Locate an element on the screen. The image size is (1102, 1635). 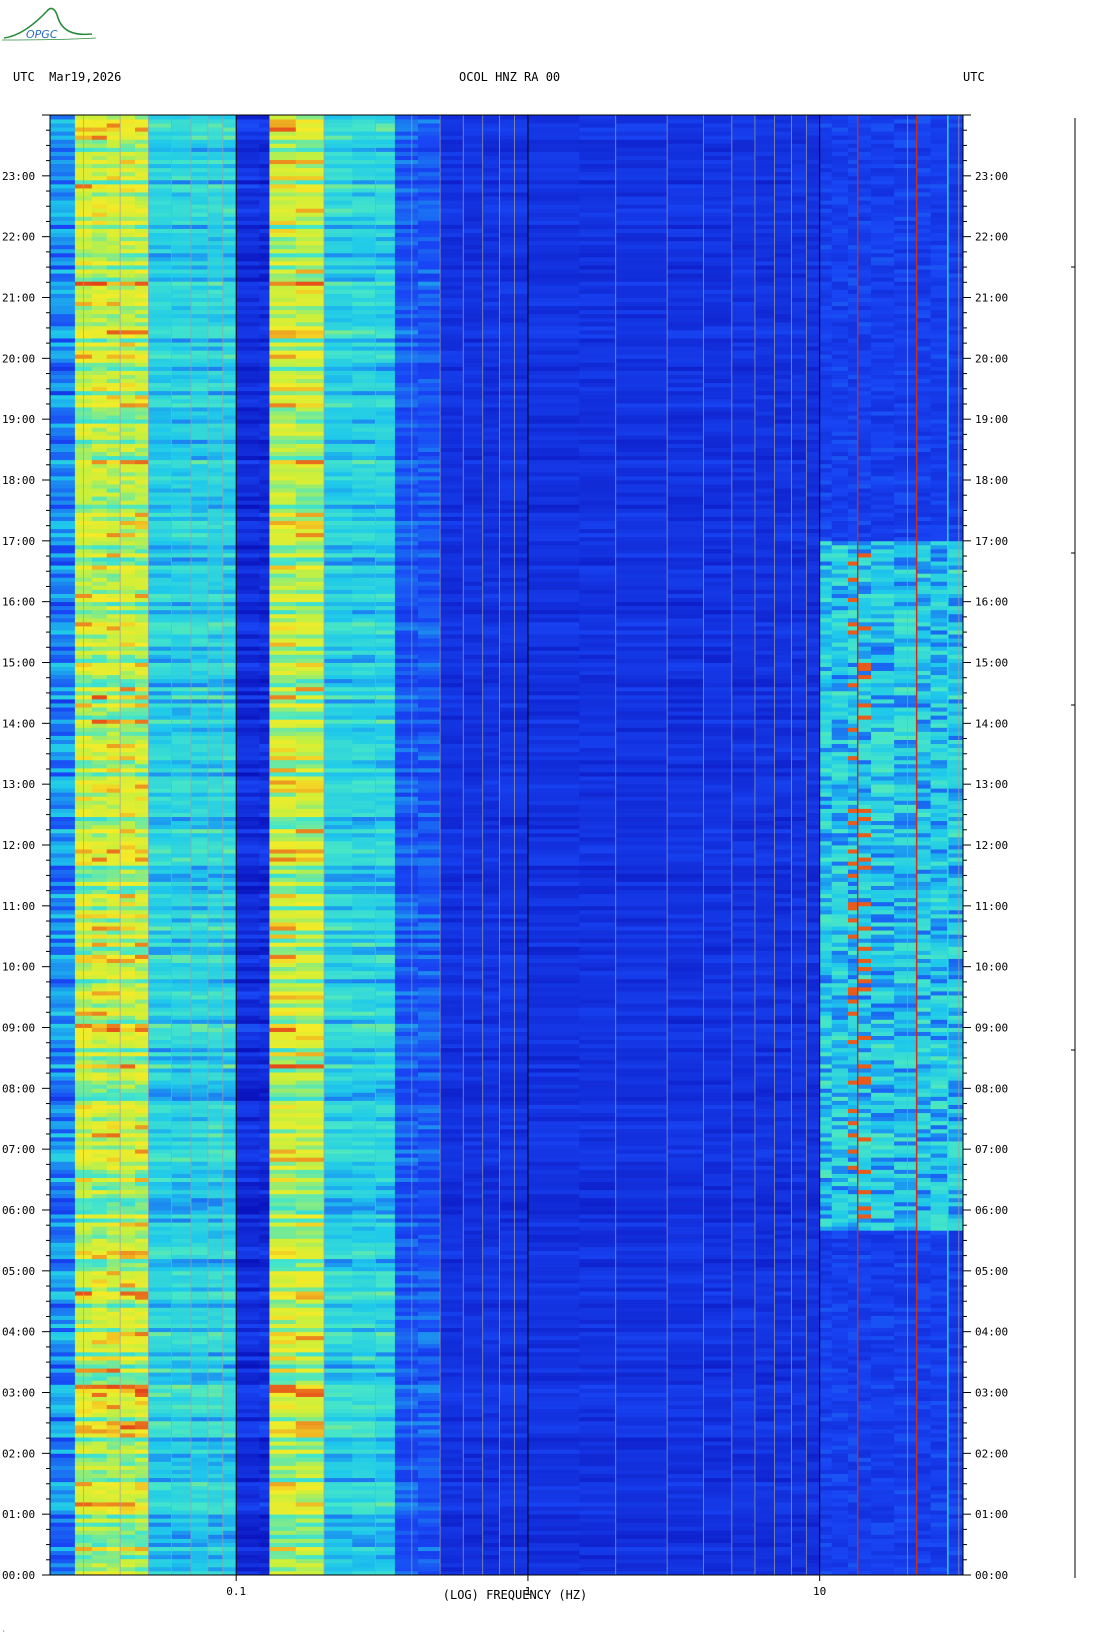
y-tick-label-left: 20:00 is located at coordinates (18, 358).